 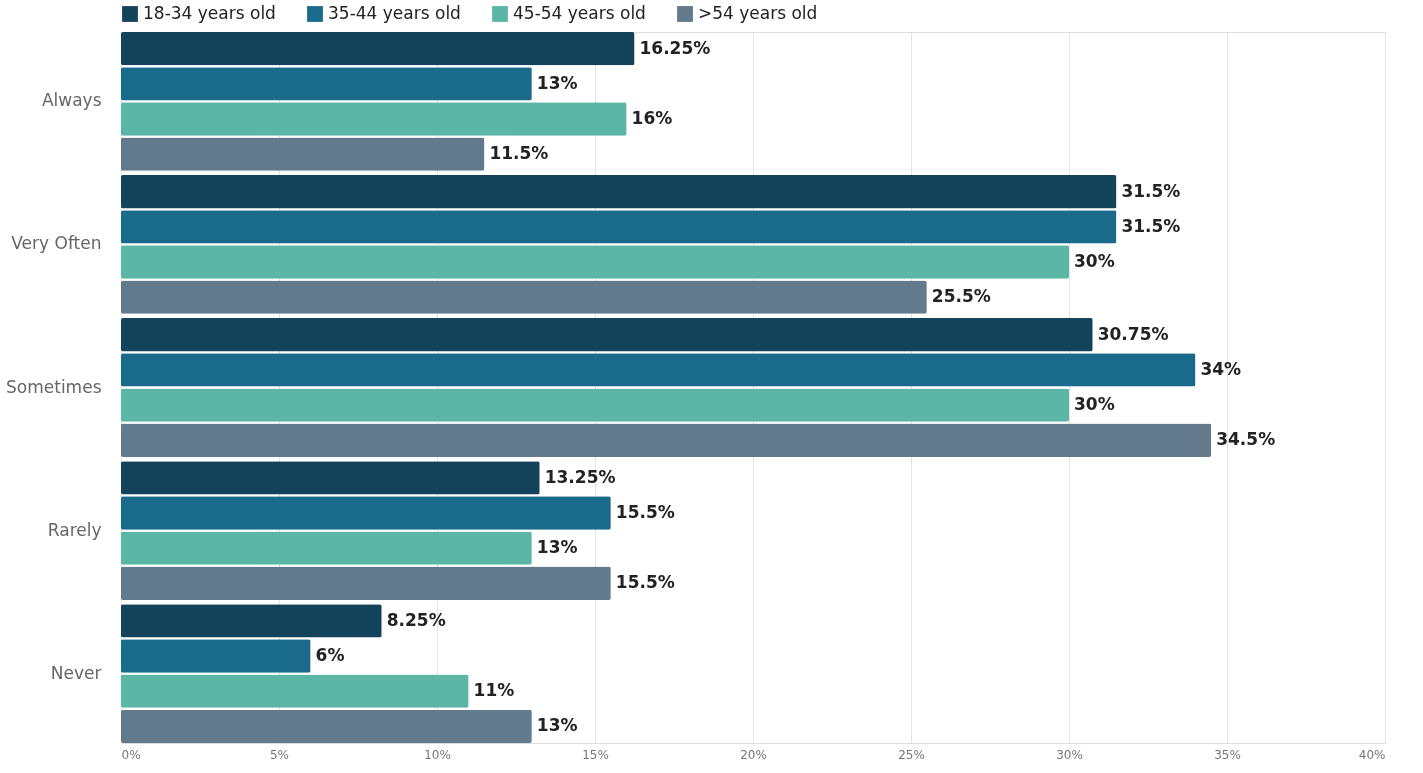 What do you see at coordinates (1133, 333) in the screenshot?
I see `data-label: 30.75%` at bounding box center [1133, 333].